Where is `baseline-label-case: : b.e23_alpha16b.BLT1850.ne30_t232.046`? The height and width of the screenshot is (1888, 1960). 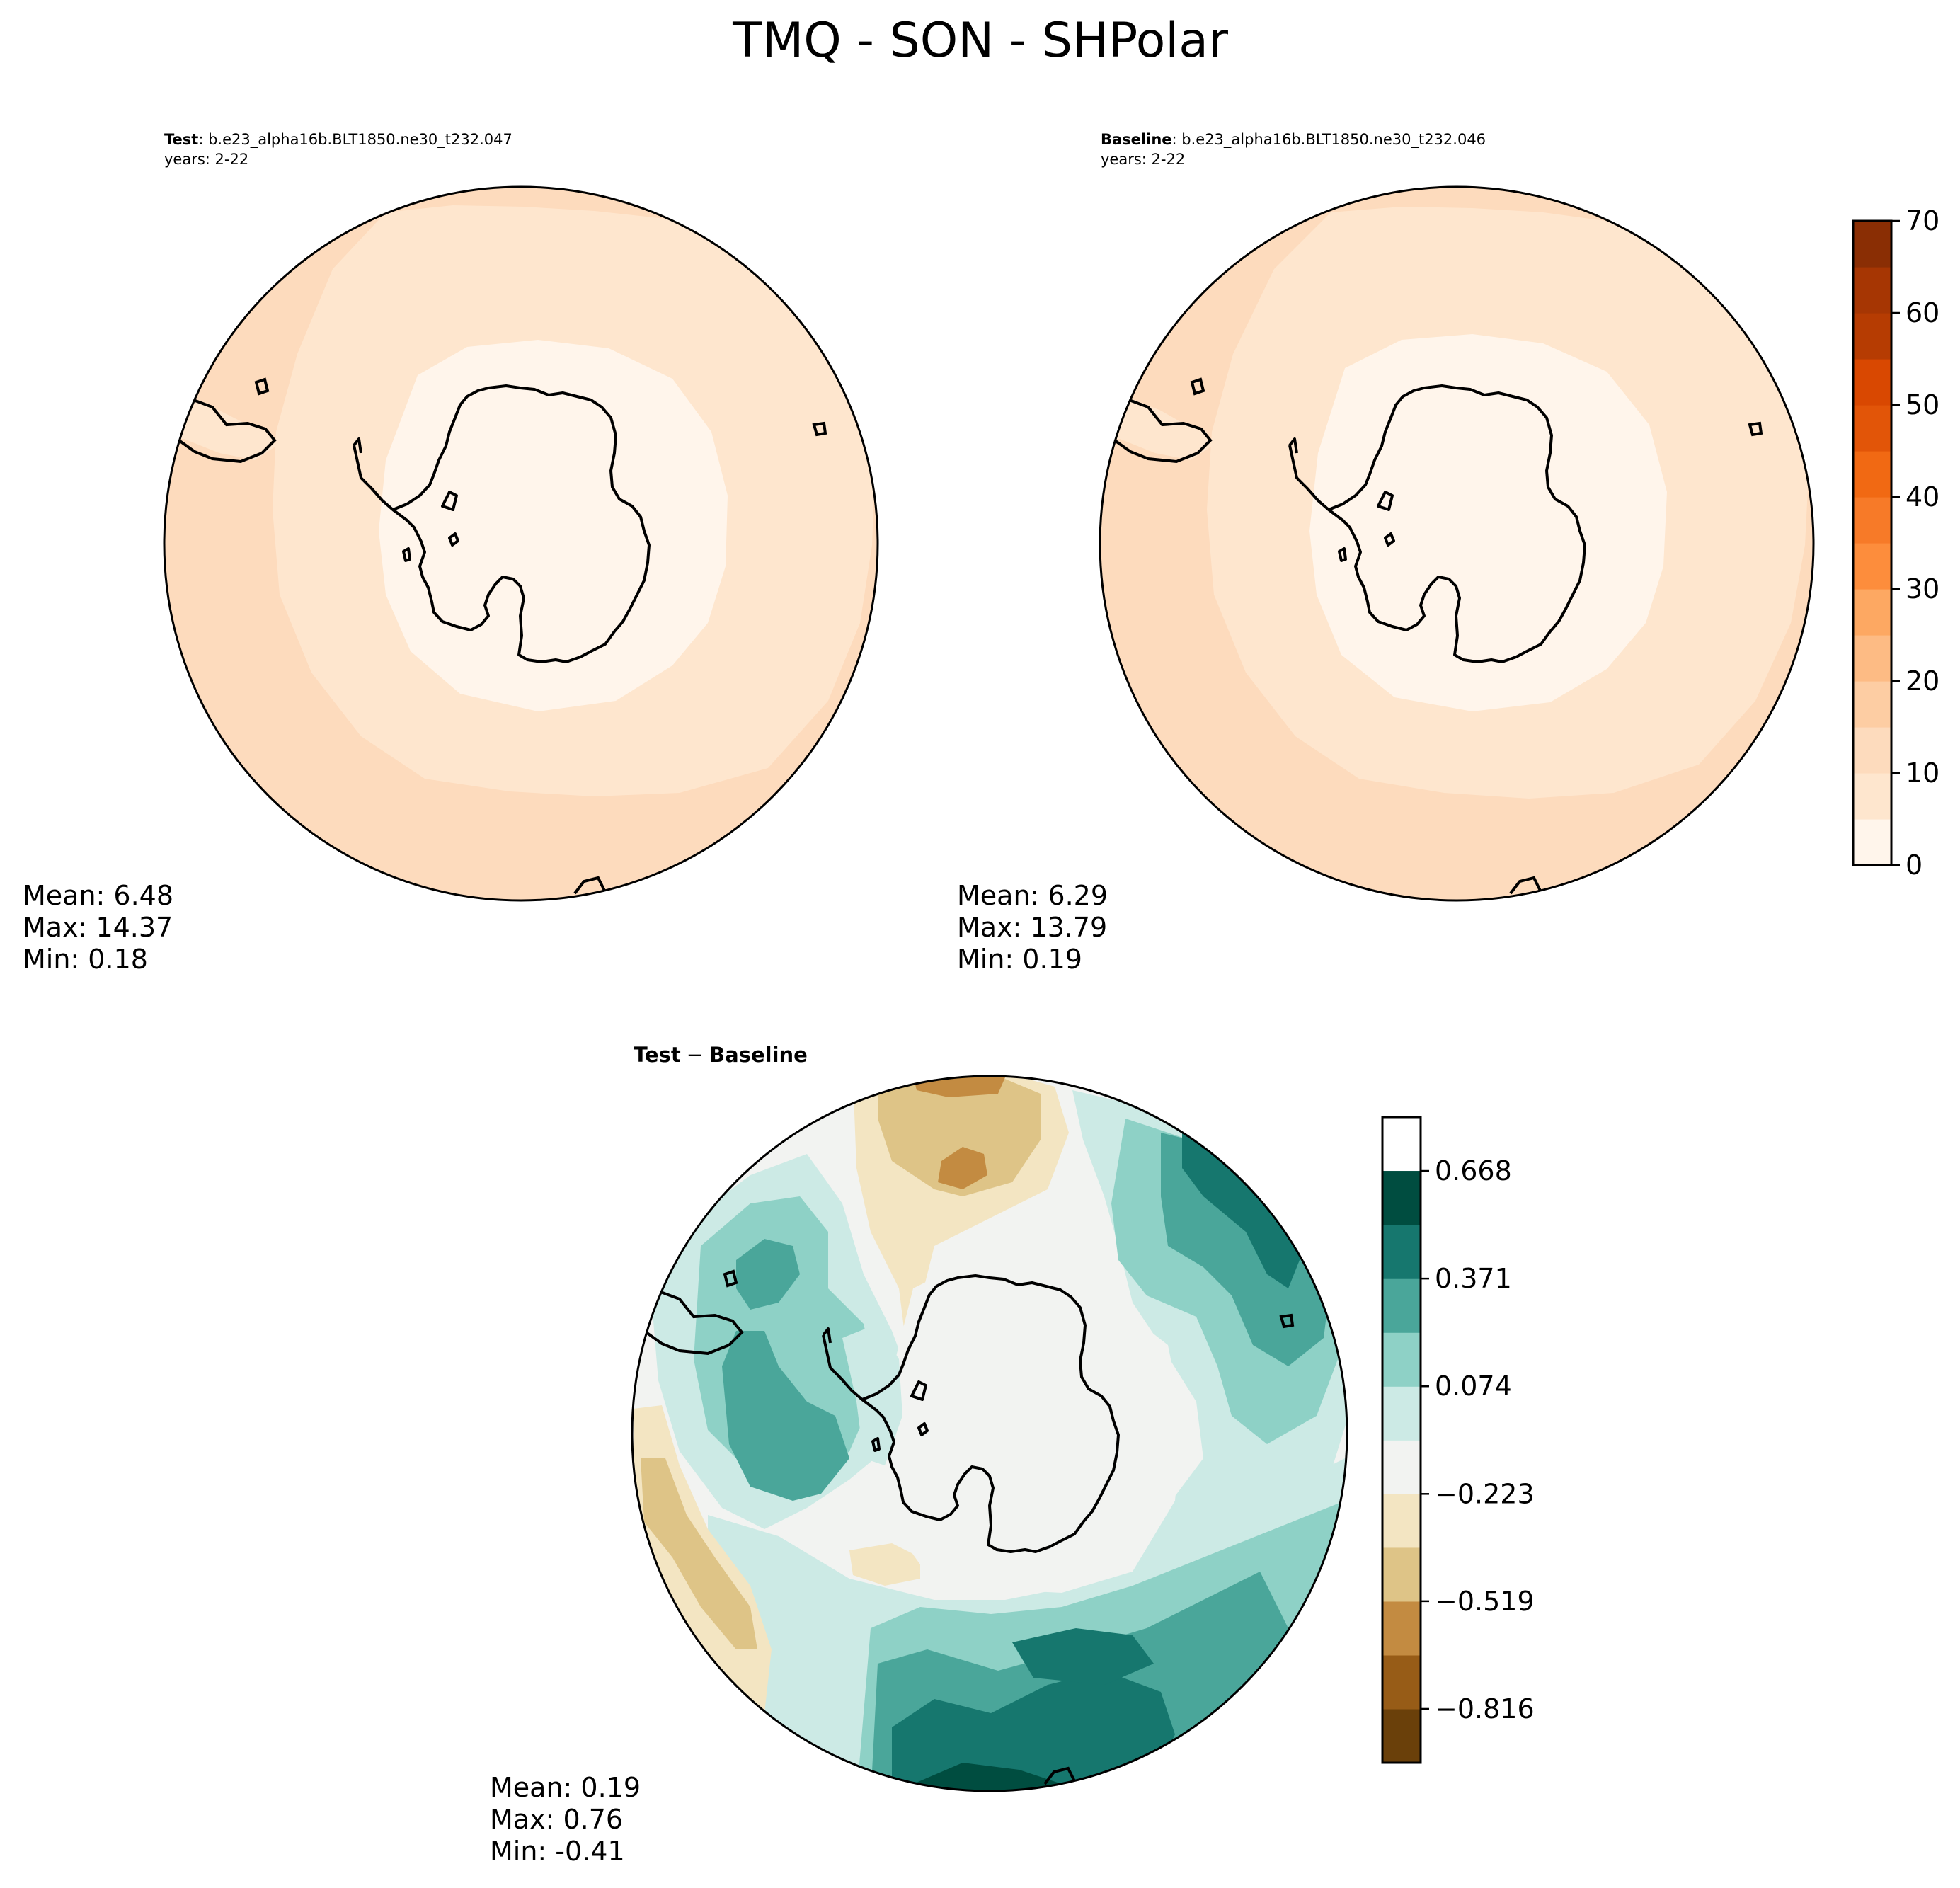 baseline-label-case: : b.e23_alpha16b.BLT1850.ne30_t232.046 is located at coordinates (1329, 140).